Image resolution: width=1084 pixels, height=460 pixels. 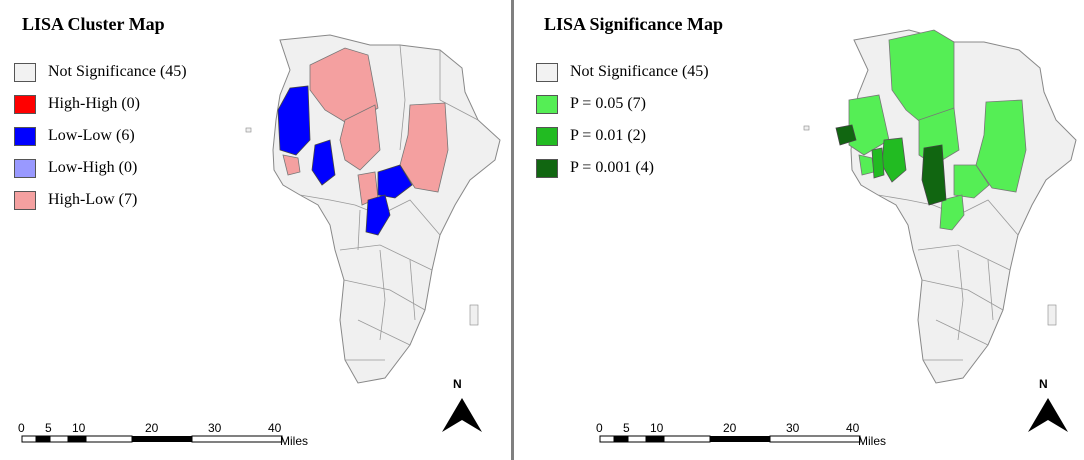 I want to click on legend-item: Low-Low (6), so click(x=100, y=136).